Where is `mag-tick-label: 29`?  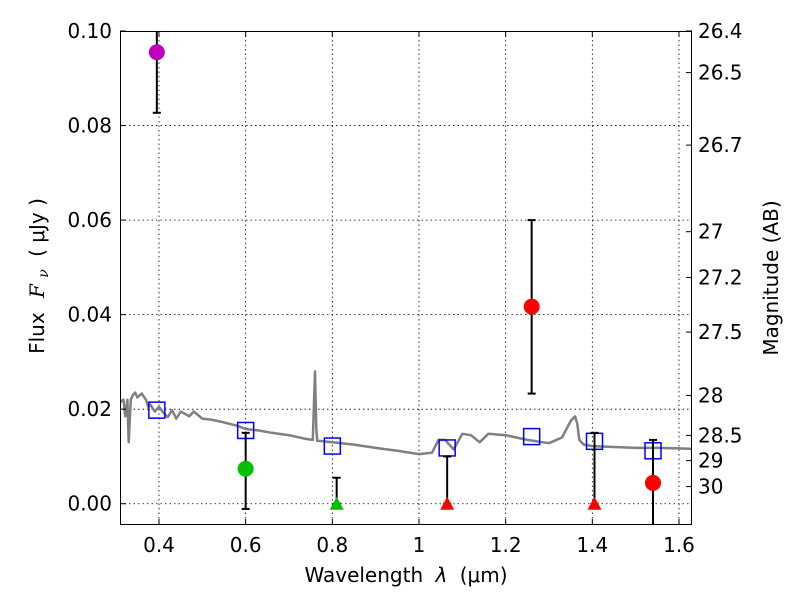
mag-tick-label: 29 is located at coordinates (710, 461).